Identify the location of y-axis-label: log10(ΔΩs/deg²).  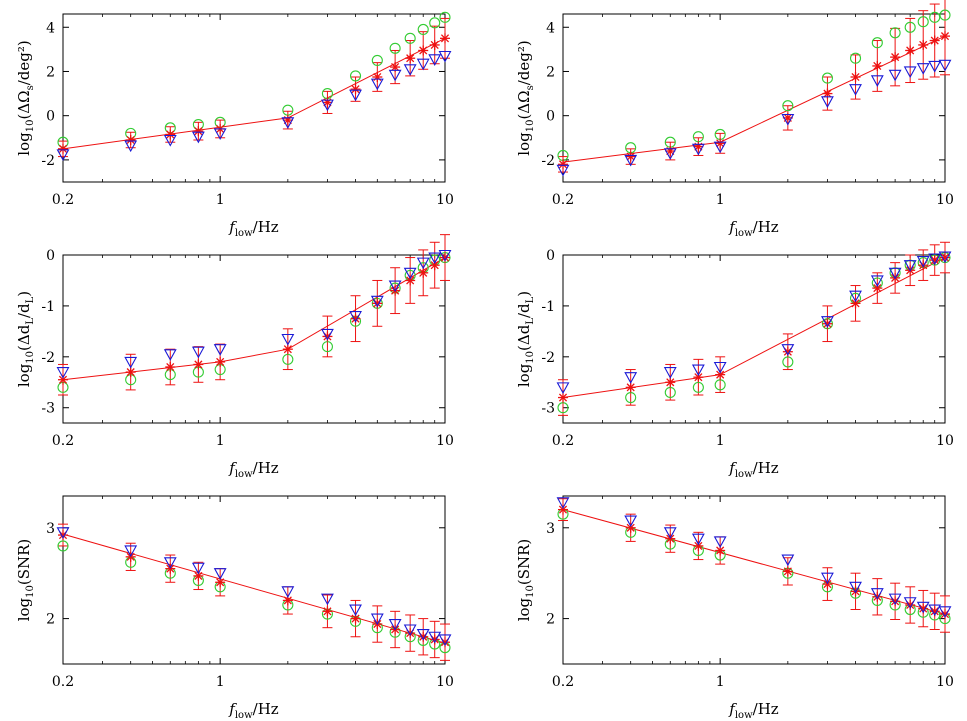
(25, 97).